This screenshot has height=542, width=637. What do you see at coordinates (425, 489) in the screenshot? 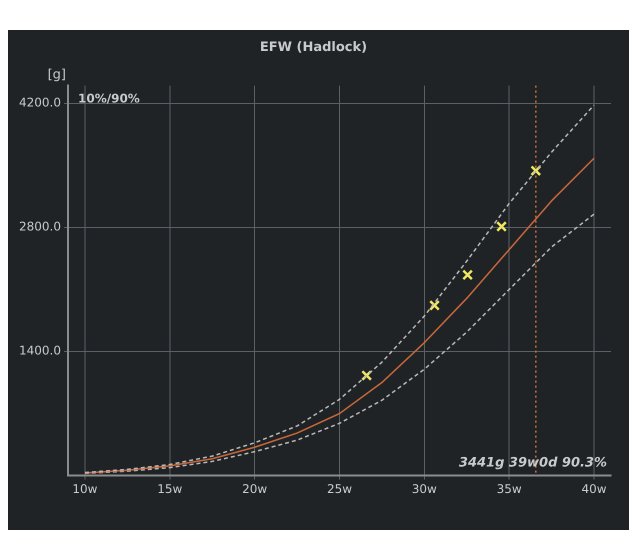
I see `x-tick-label: 30w` at bounding box center [425, 489].